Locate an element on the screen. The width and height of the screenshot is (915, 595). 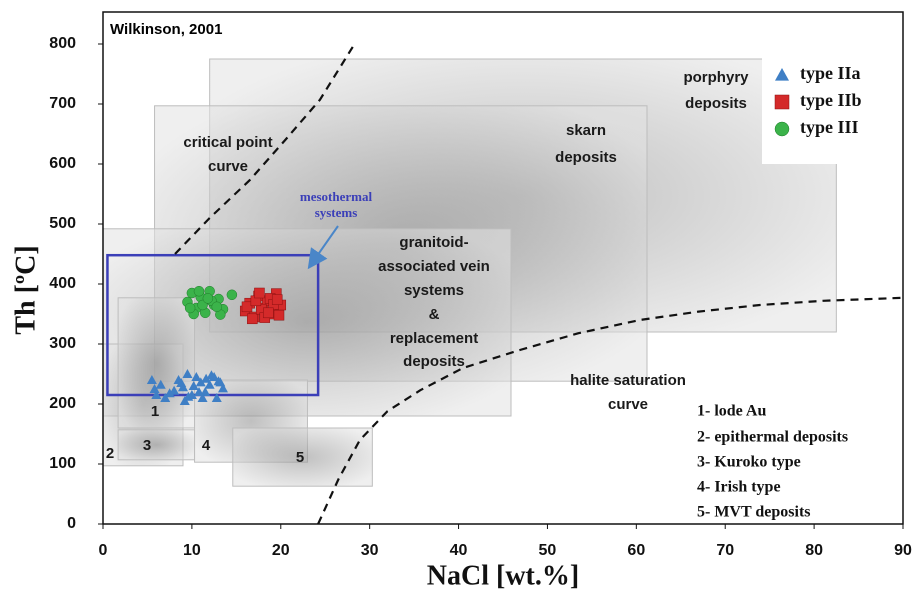
x-tick-label: 50 is located at coordinates (548, 550).